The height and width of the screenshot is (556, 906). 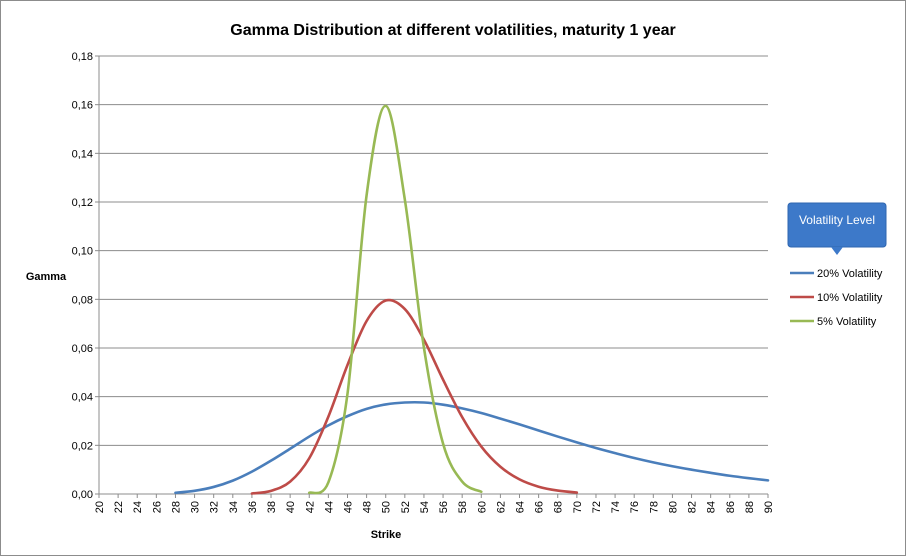 I want to click on y-tick-label: 0,12, so click(x=82, y=203).